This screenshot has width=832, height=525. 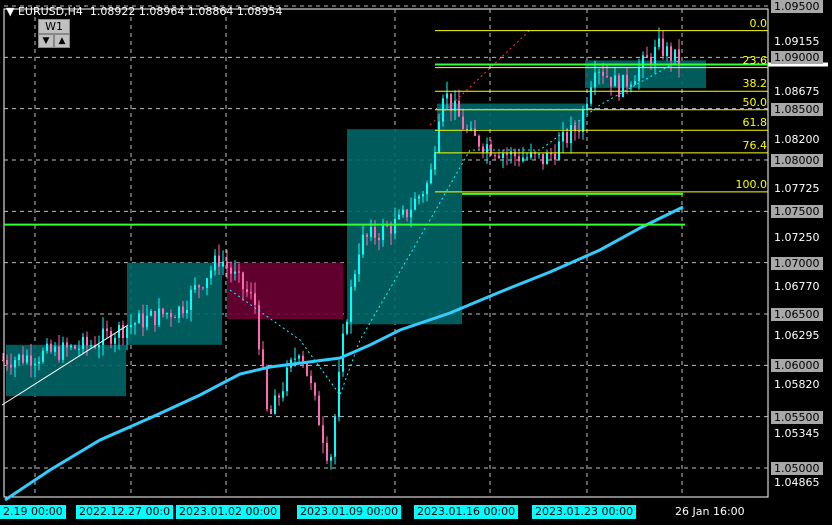 I want to click on time-axis-label: 2023.01.23 00:00, so click(x=584, y=512).